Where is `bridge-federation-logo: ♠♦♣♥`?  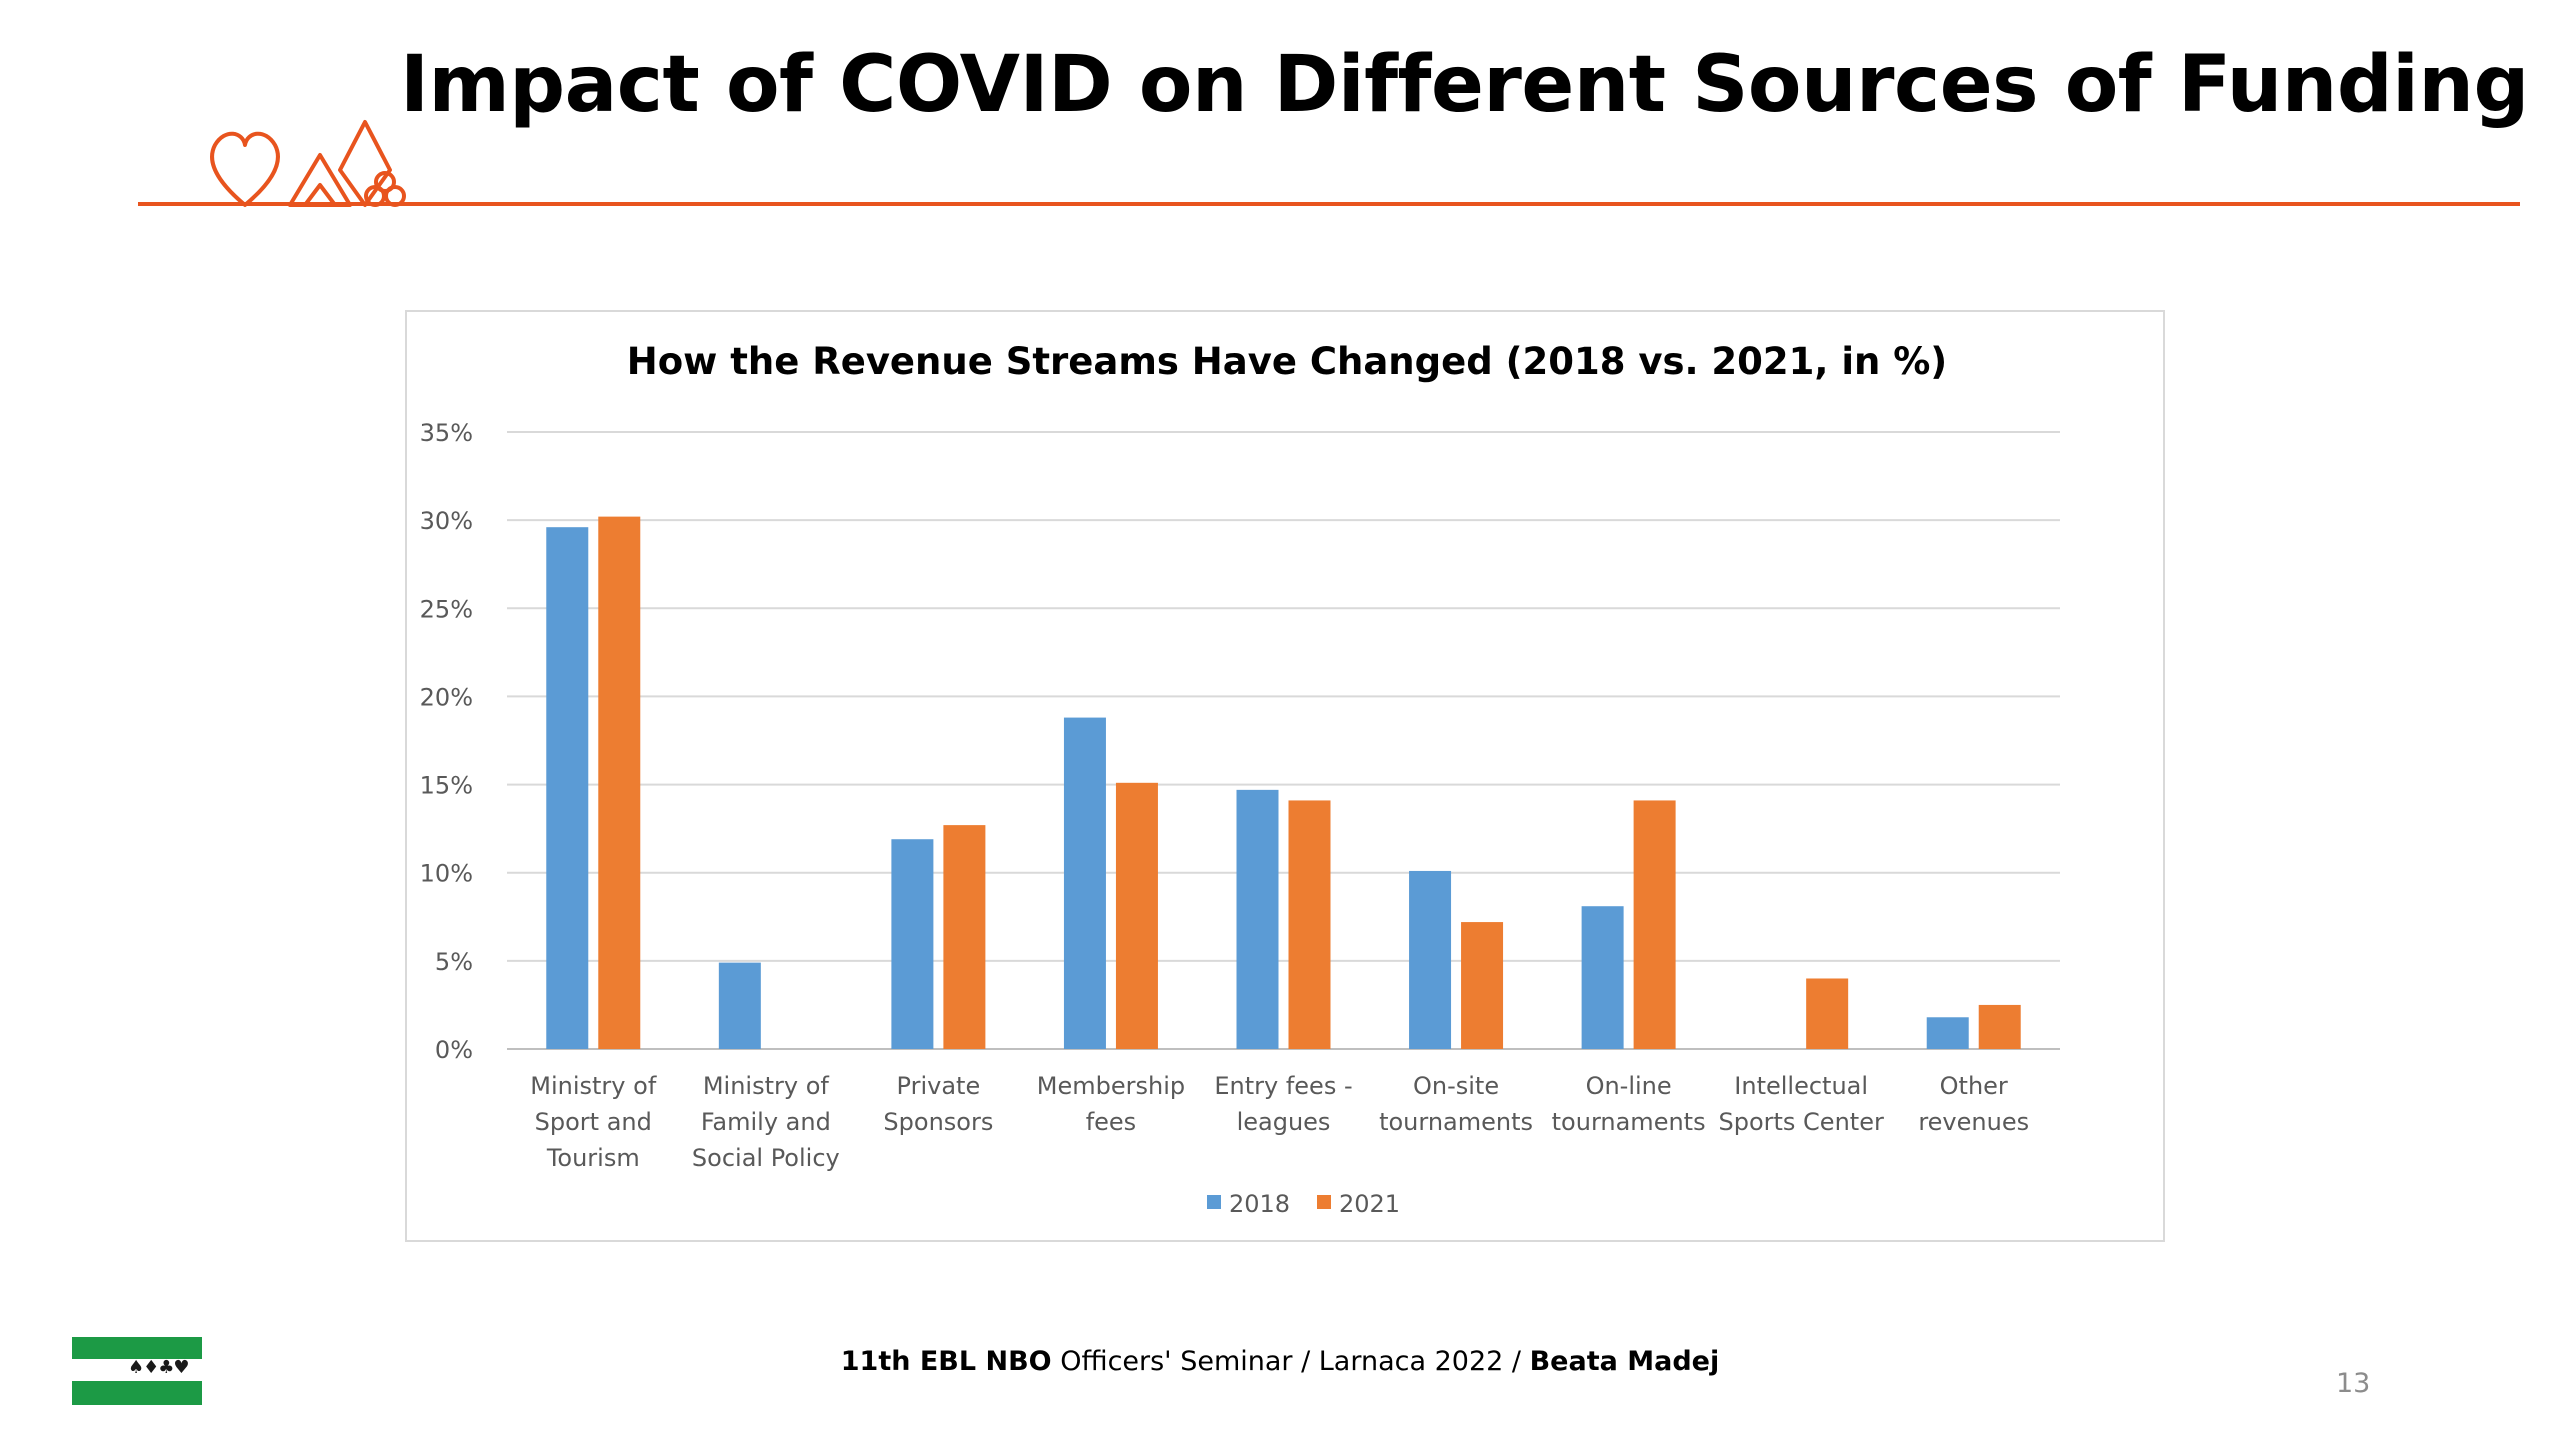
bridge-federation-logo: ♠♦♣♥ is located at coordinates (137, 1371).